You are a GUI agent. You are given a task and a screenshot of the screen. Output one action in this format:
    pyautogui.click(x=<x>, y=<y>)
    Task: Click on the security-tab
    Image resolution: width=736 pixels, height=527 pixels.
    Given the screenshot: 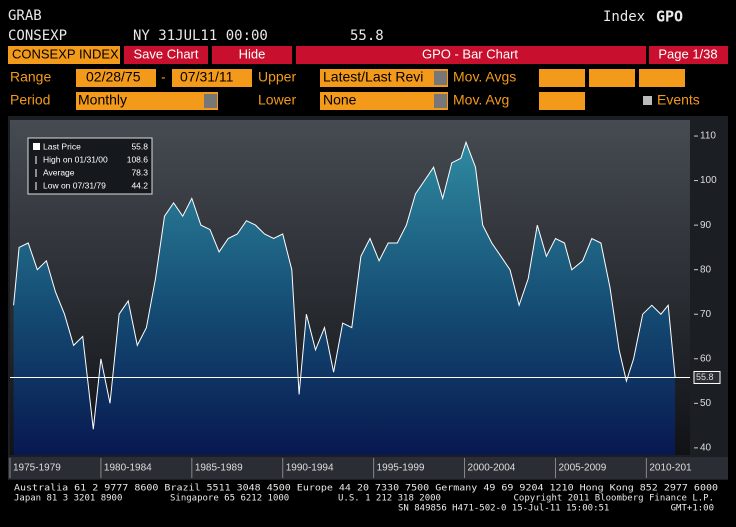 What is the action you would take?
    pyautogui.click(x=64, y=55)
    